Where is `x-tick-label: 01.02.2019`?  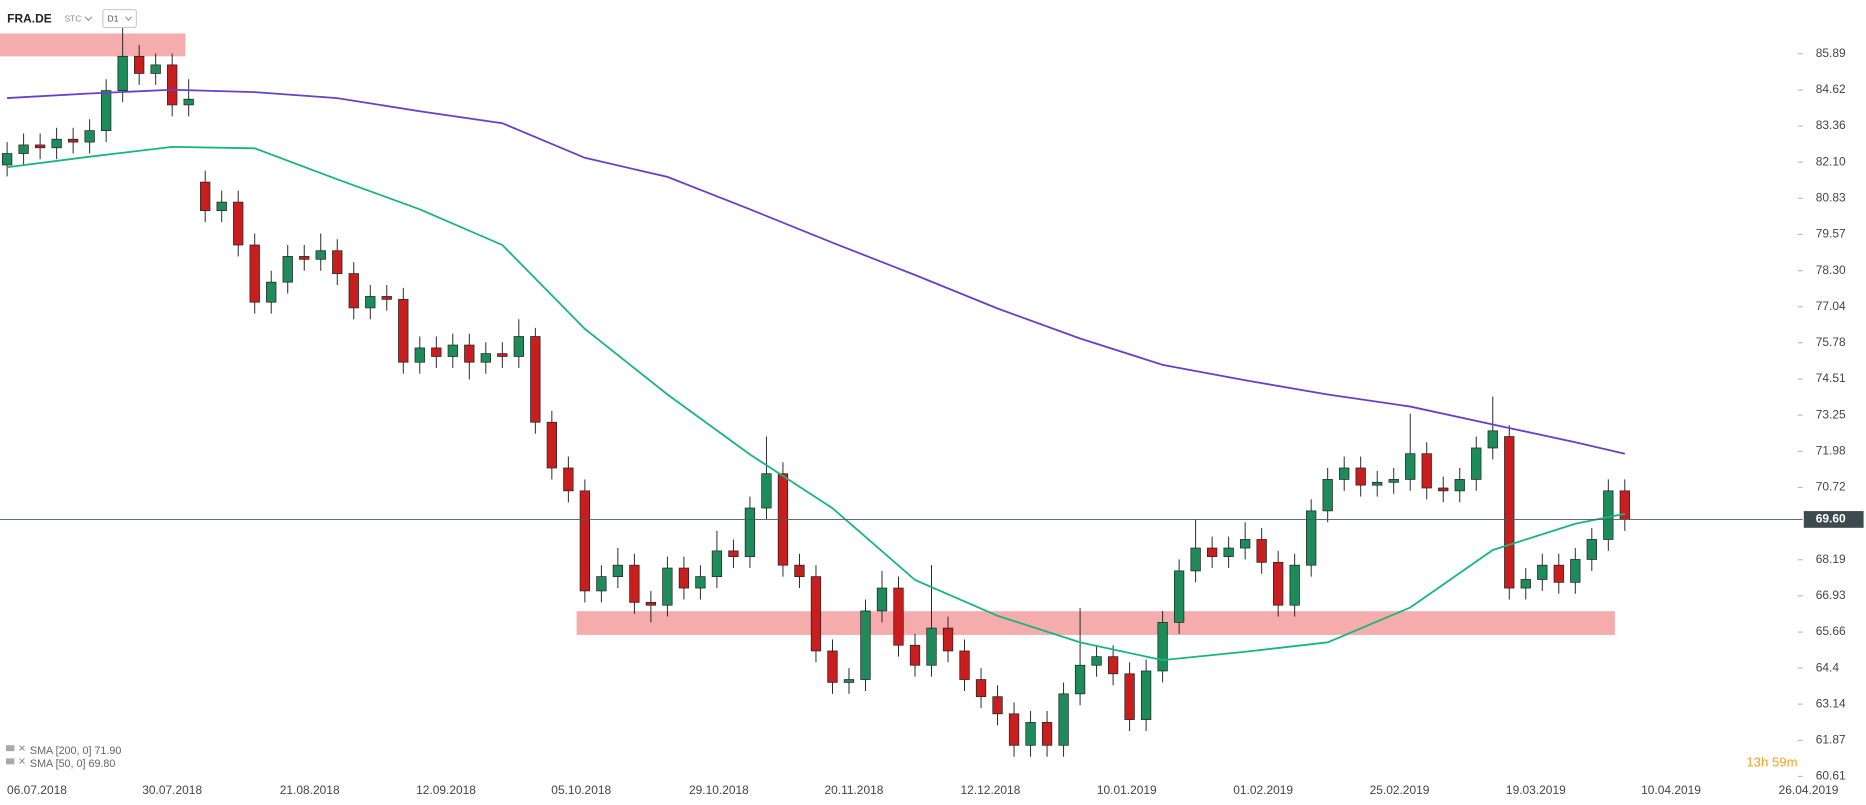 x-tick-label: 01.02.2019 is located at coordinates (1263, 790).